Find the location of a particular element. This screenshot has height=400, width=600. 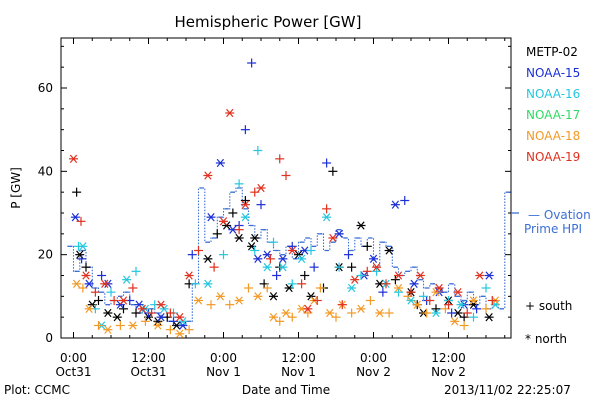

legend-noaa-16: NOAA-16 is located at coordinates (553, 94).